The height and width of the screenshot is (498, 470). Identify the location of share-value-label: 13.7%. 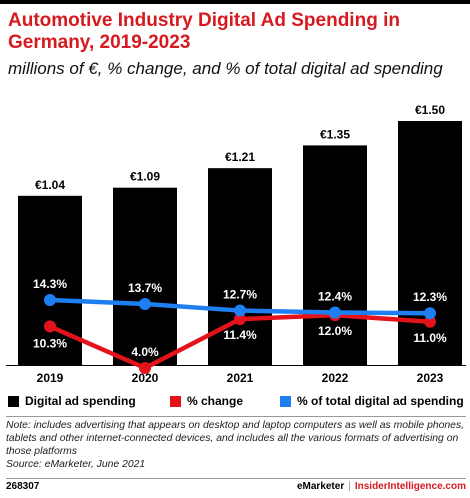
(145, 288).